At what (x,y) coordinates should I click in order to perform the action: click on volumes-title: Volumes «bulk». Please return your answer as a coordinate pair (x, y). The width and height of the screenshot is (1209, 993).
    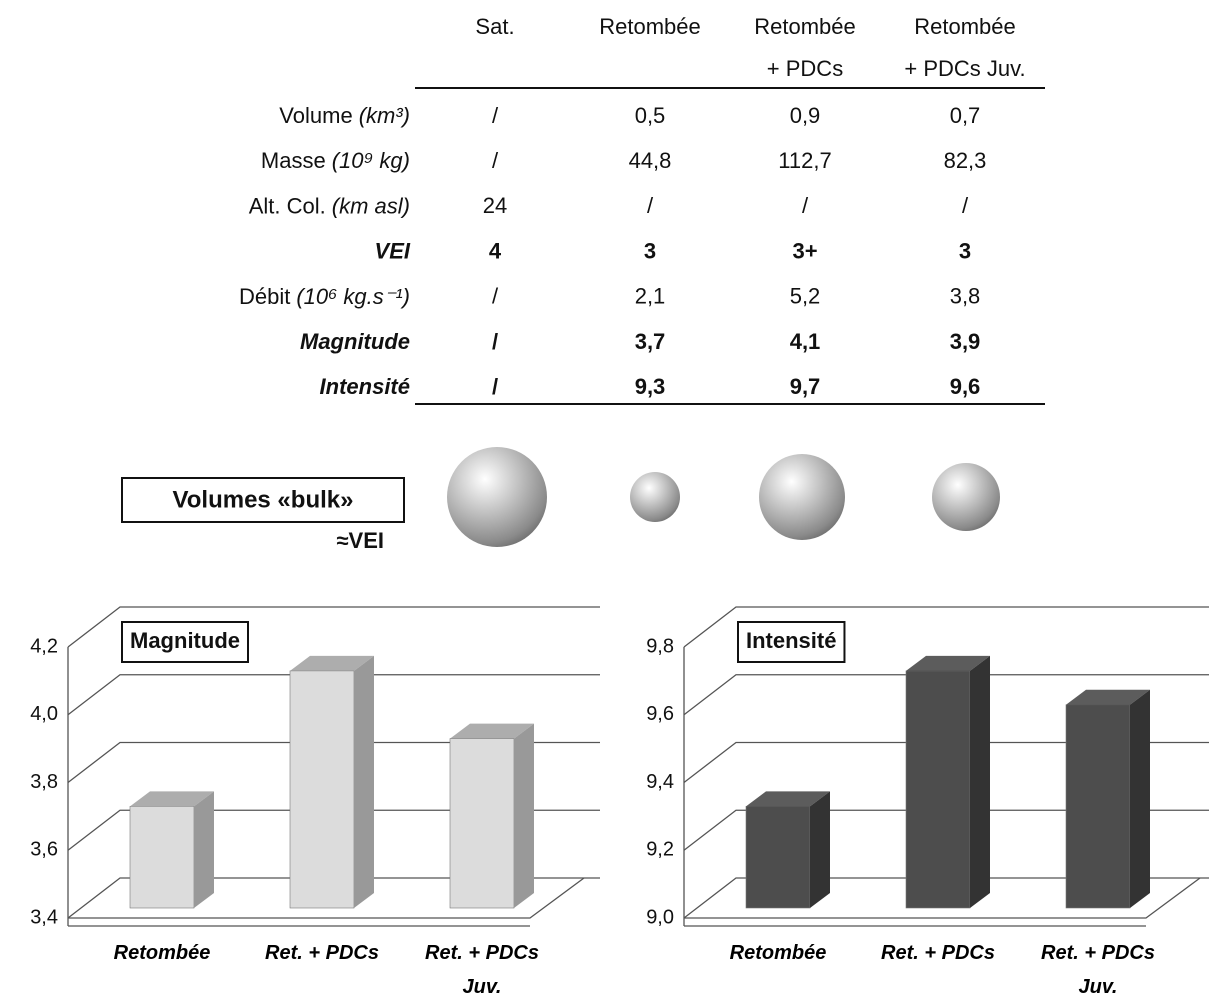
    Looking at the image, I should click on (263, 499).